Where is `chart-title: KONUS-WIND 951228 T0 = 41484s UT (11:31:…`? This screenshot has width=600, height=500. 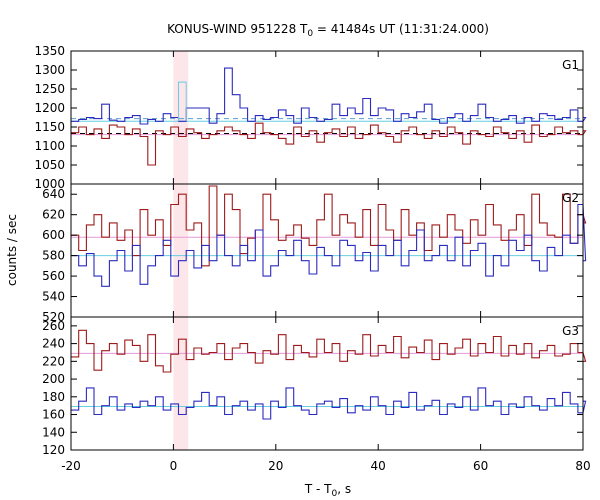 chart-title: KONUS-WIND 951228 T0 = 41484s UT (11:31:… is located at coordinates (328, 30).